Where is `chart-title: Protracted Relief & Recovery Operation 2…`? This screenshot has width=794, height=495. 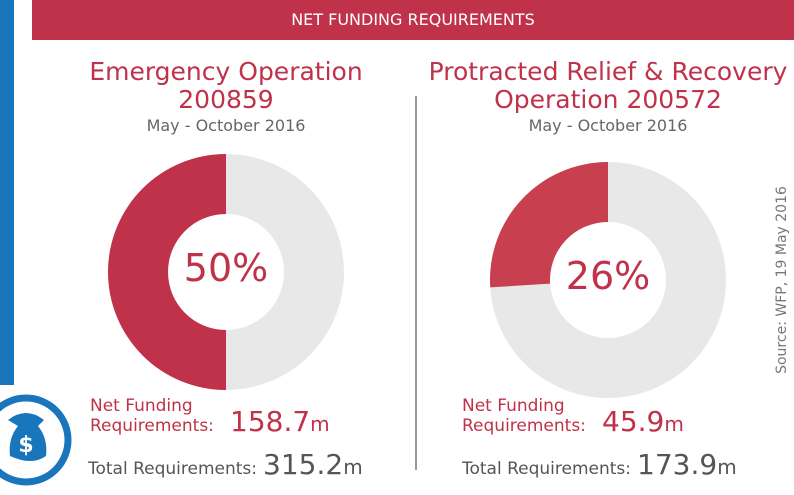 chart-title: Protracted Relief & Recovery Operation 2… is located at coordinates (608, 85).